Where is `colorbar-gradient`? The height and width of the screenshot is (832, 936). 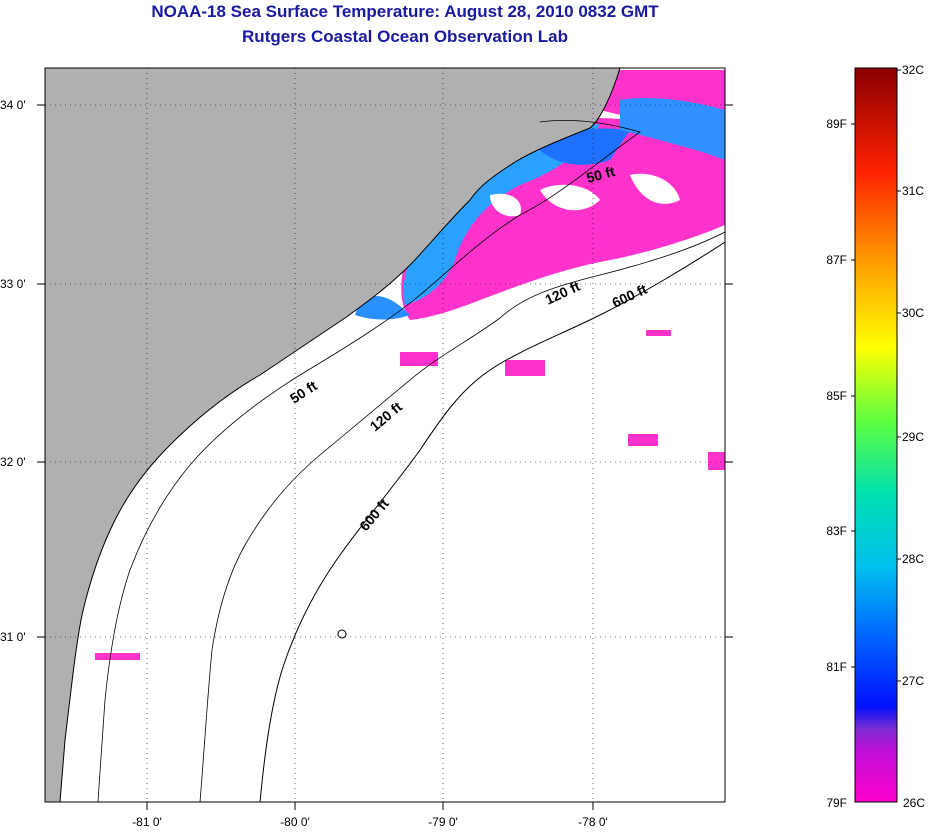 colorbar-gradient is located at coordinates (876, 435).